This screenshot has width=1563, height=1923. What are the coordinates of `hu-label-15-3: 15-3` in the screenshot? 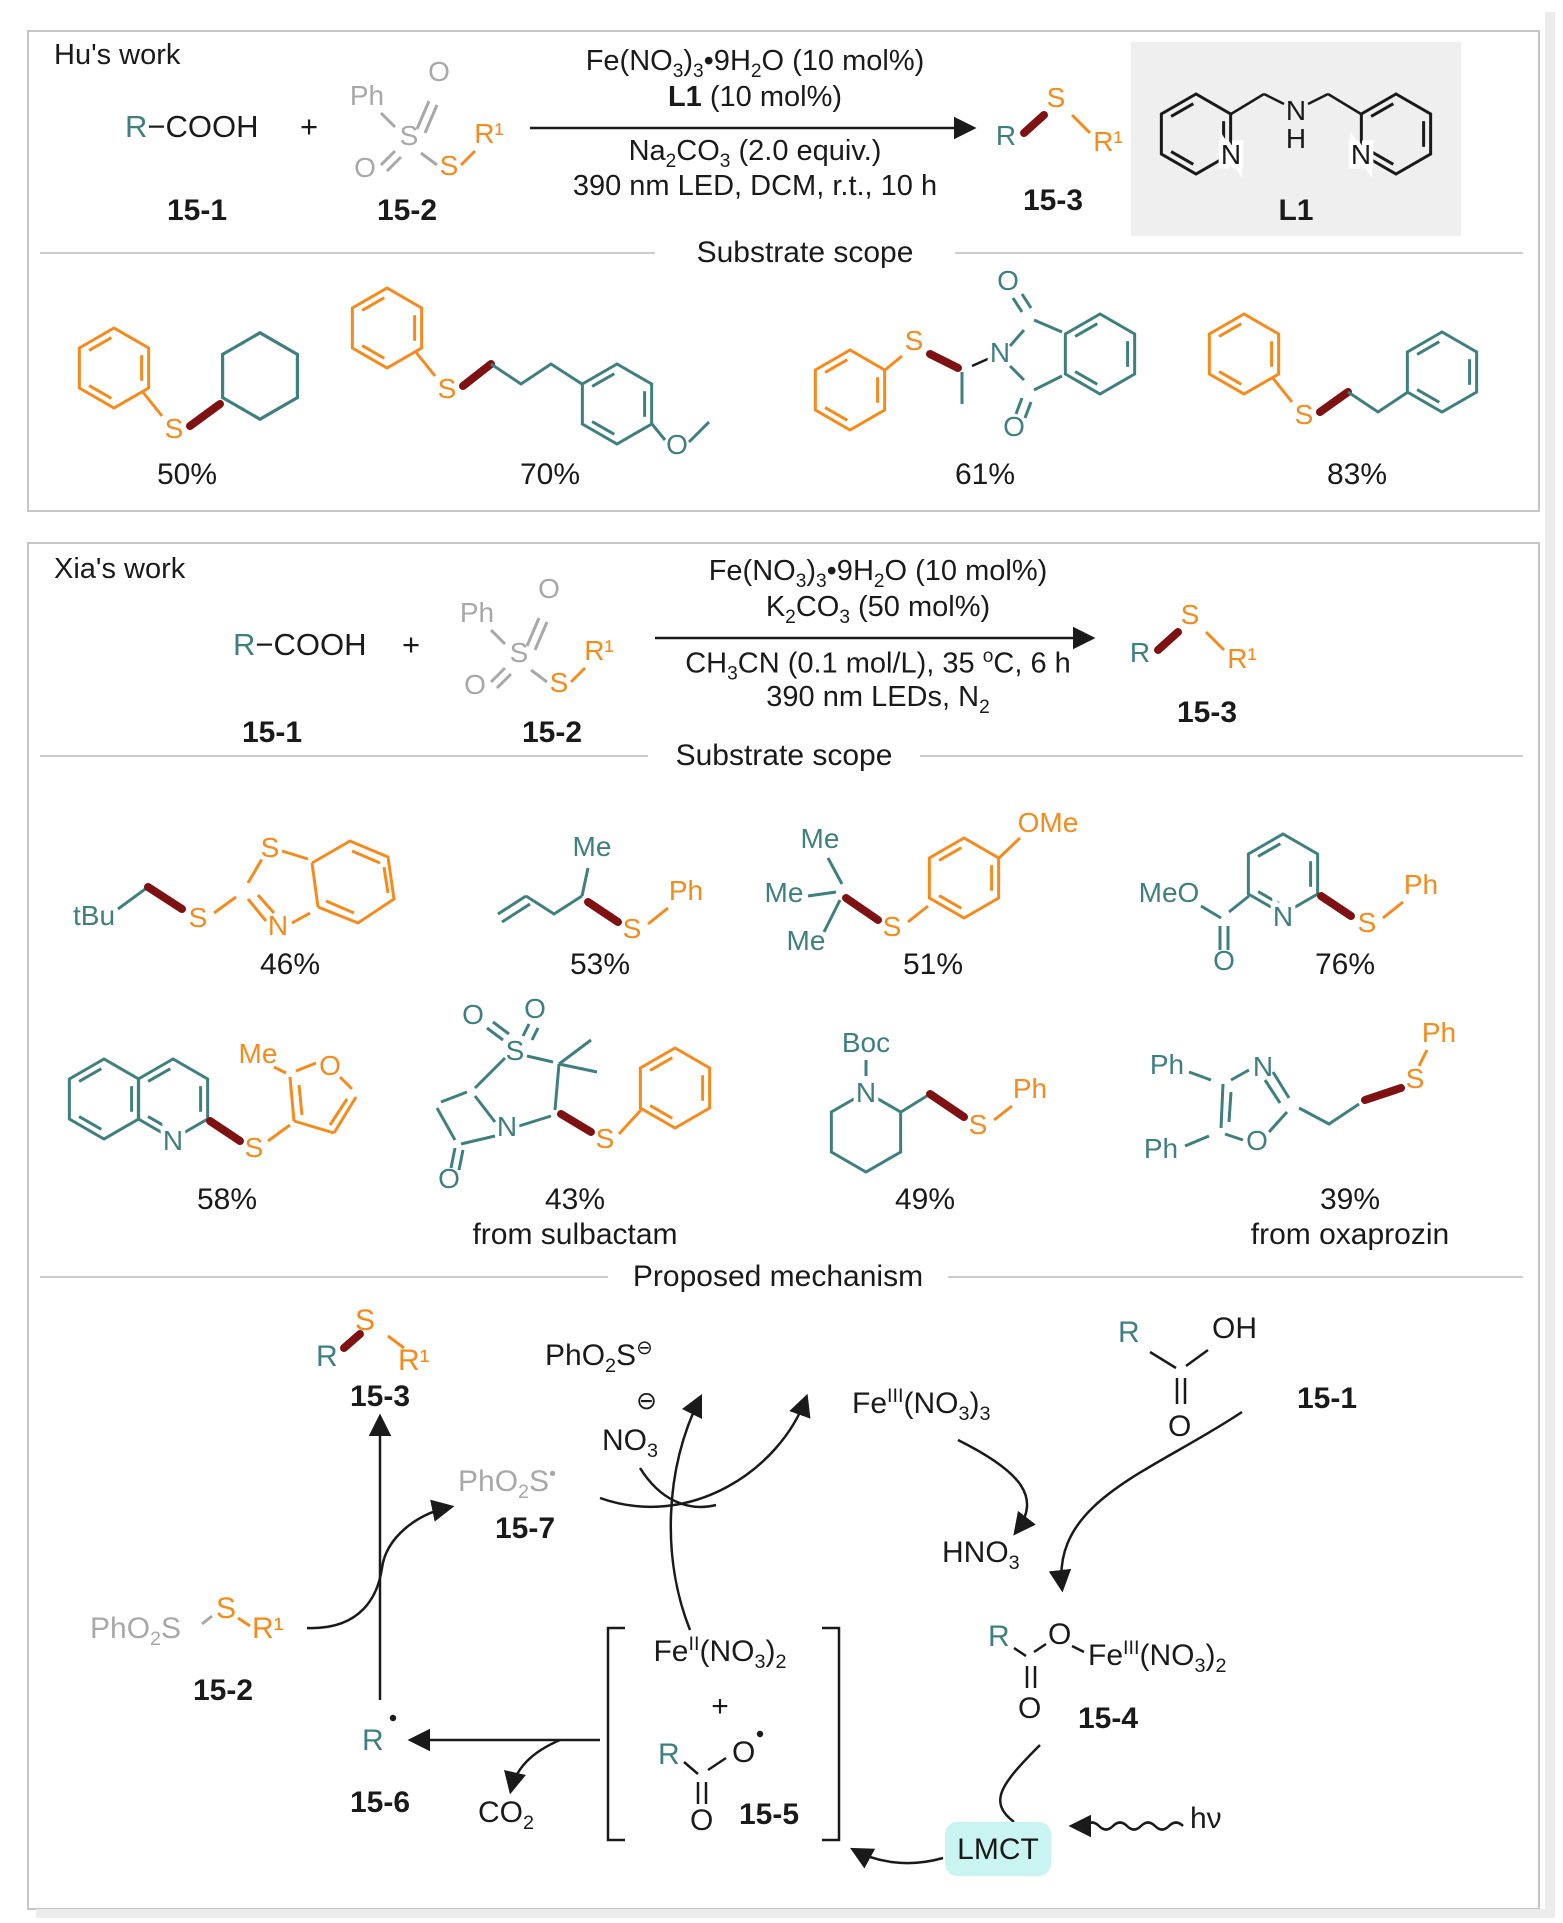 It's located at (1053, 200).